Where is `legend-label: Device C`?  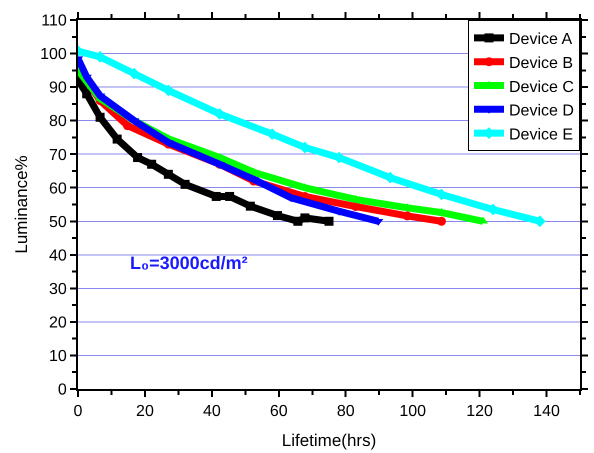
legend-label: Device C is located at coordinates (541, 87).